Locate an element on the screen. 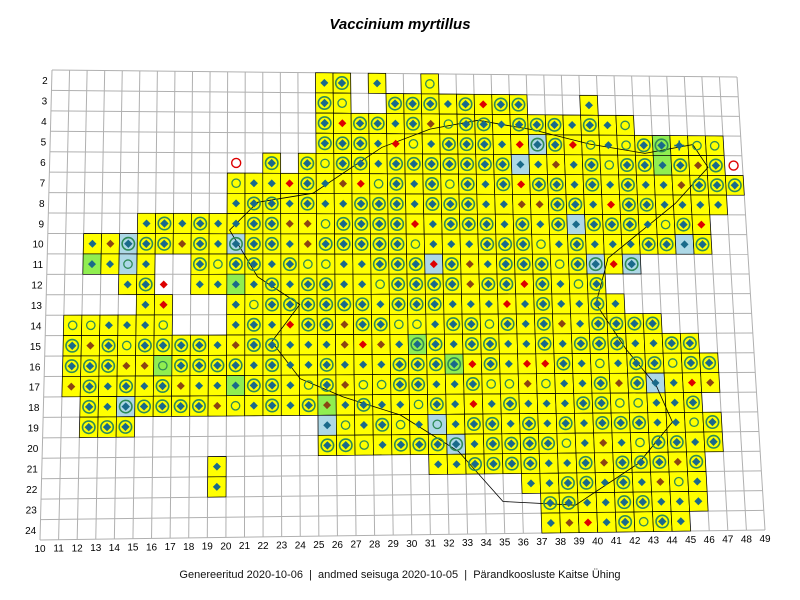  generated-date: Genereeritud 2020-10-06 is located at coordinates (241, 575).